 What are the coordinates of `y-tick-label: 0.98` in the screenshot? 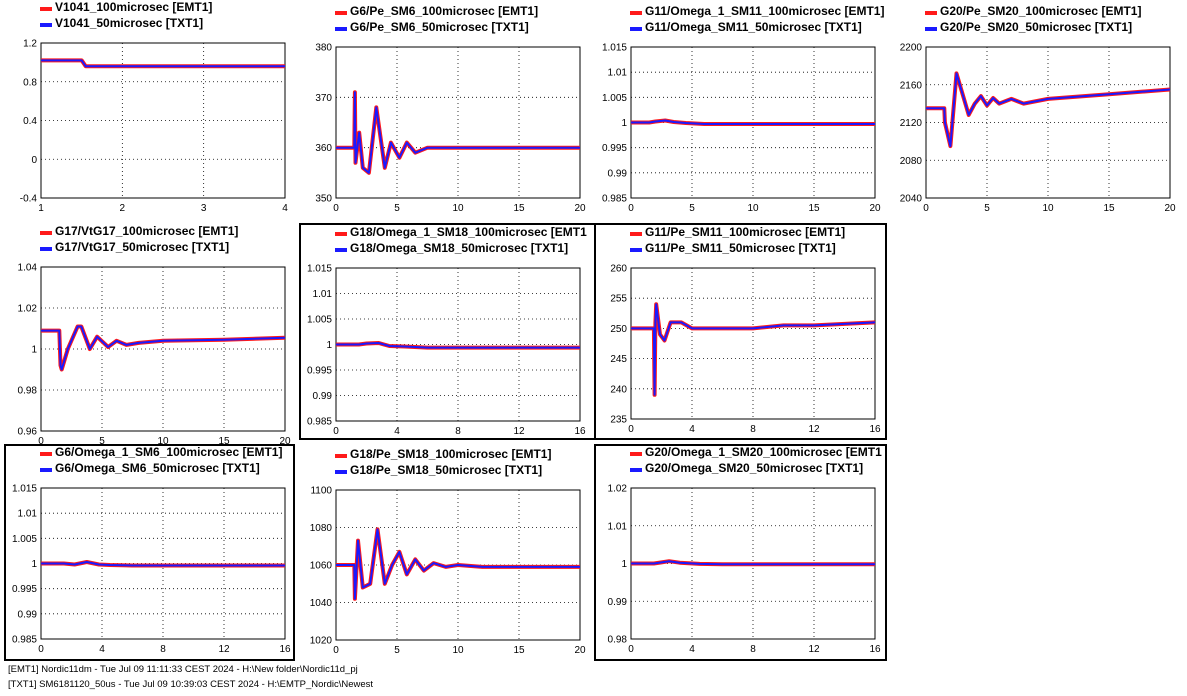 It's located at (618, 640).